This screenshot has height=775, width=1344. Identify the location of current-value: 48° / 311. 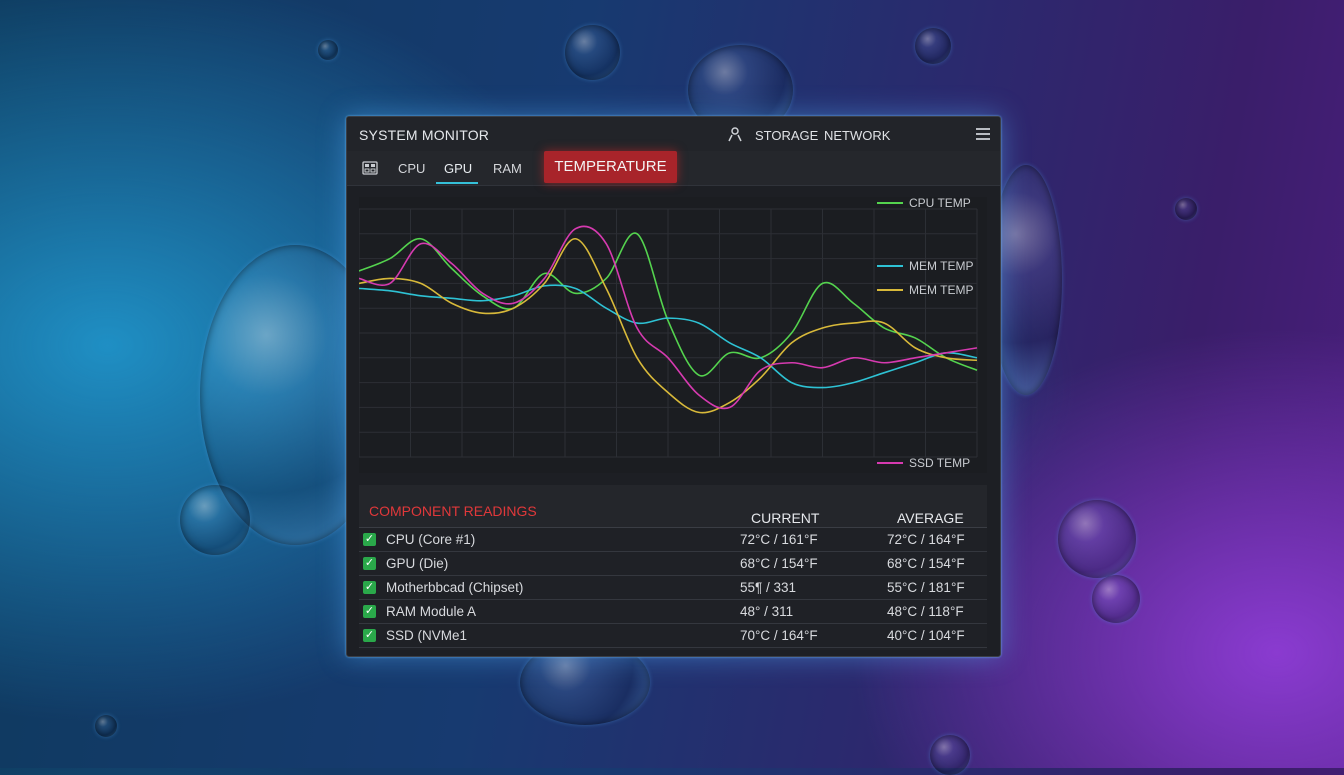
(767, 611).